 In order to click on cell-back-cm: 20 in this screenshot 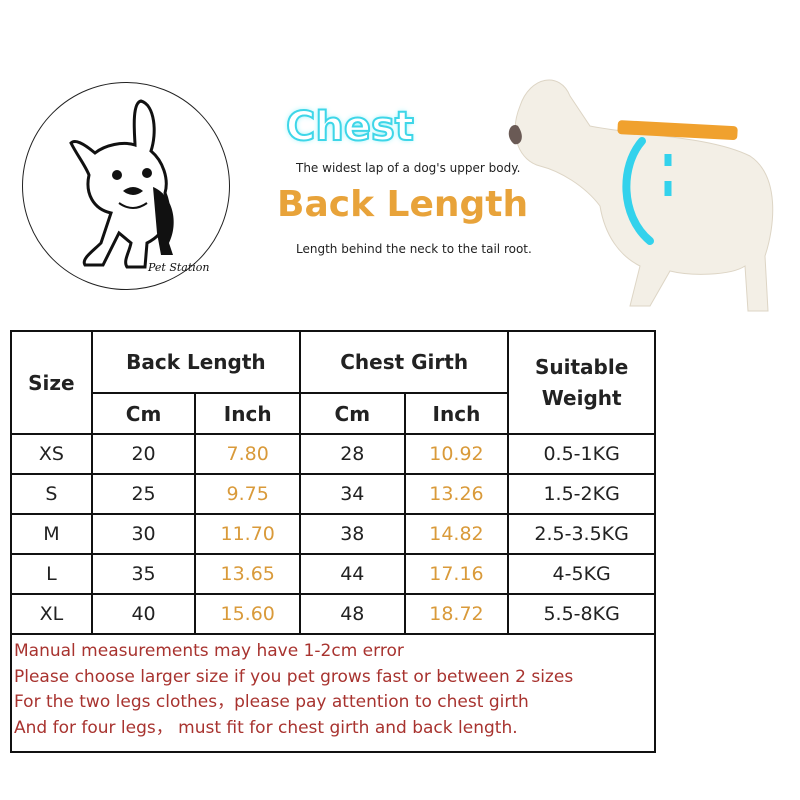, I will do `click(143, 454)`.